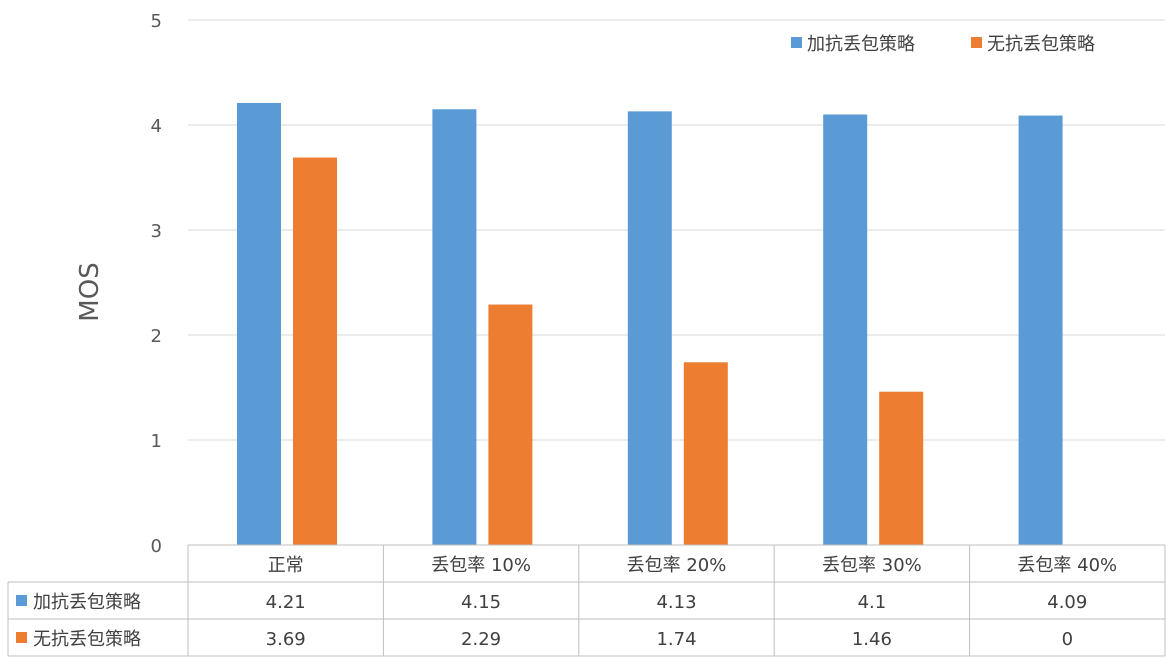  Describe the element at coordinates (943, 44) in the screenshot. I see `legend: 加抗丢包策略 无抗丢包策略` at that location.